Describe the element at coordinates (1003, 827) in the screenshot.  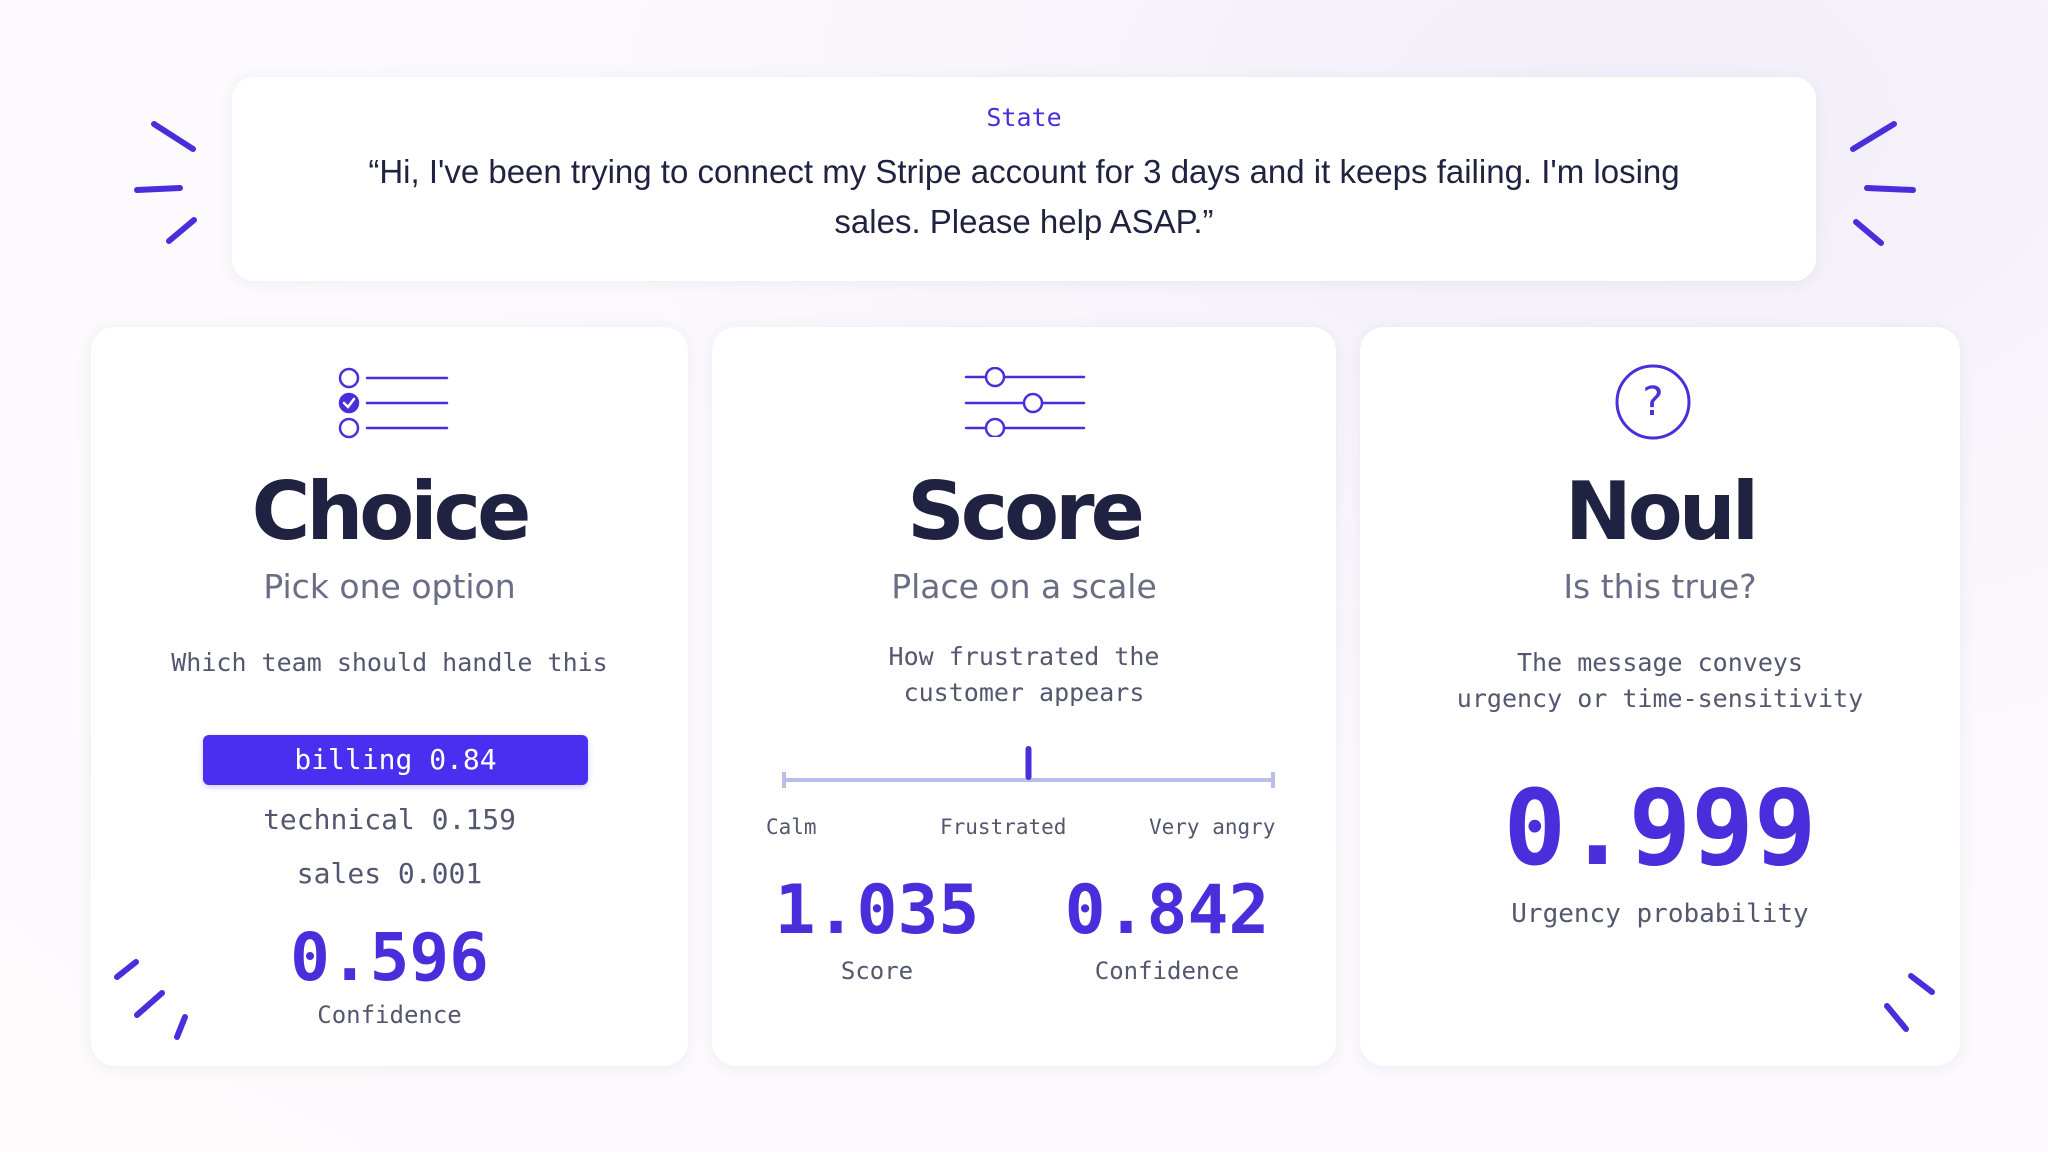
I see `scale-label-frustrated: Frustrated` at that location.